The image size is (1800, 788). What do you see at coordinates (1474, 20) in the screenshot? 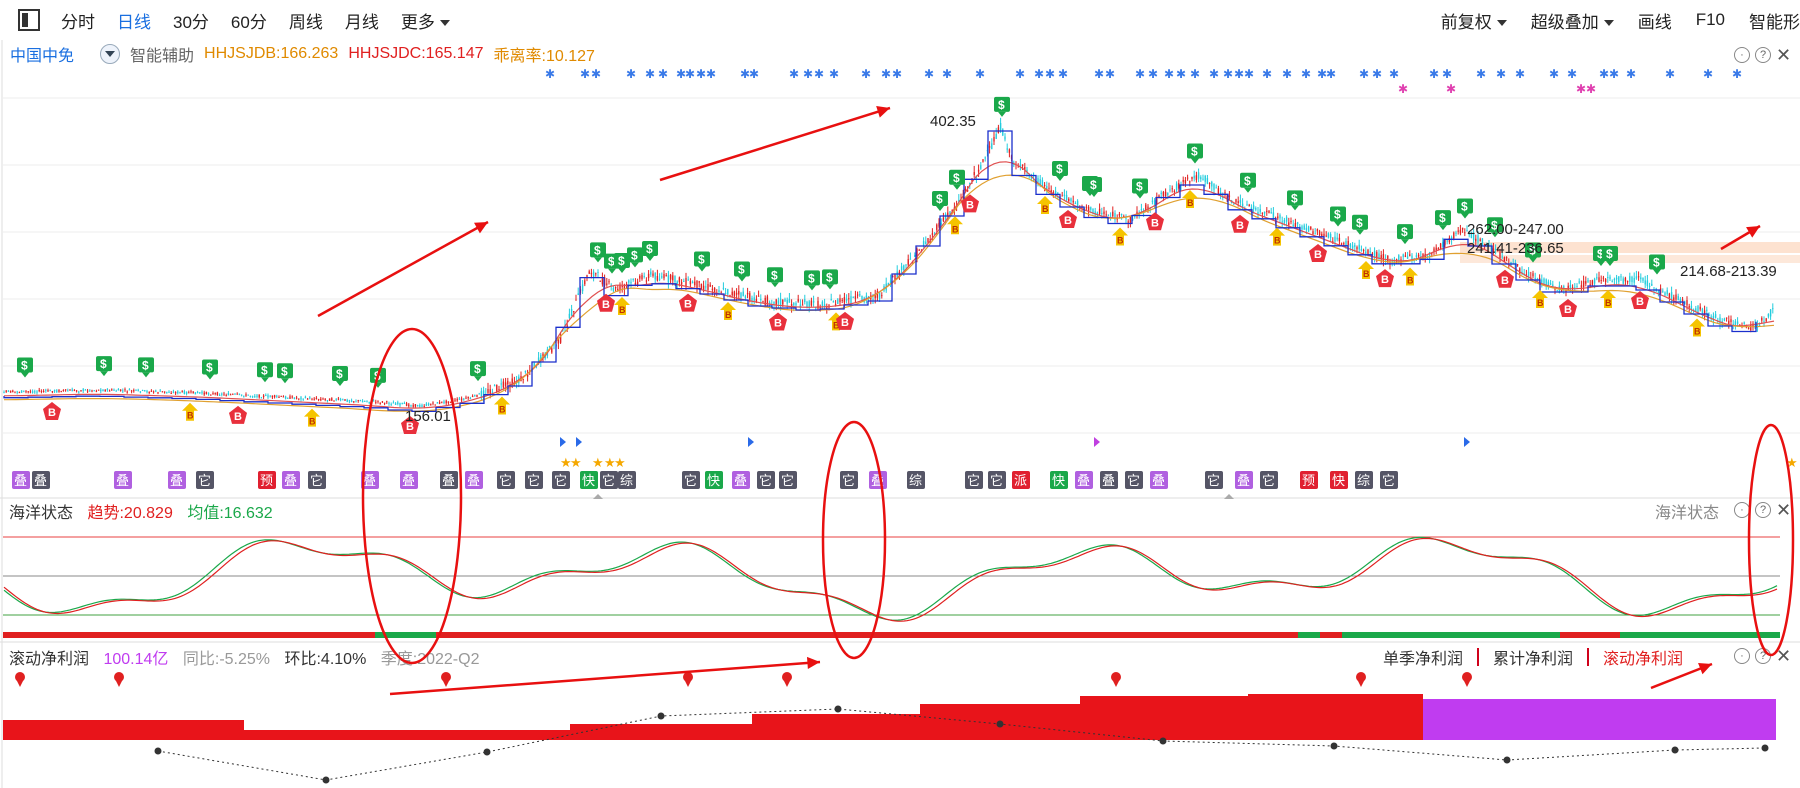
I see `adjust-dropdown: 前复权` at bounding box center [1474, 20].